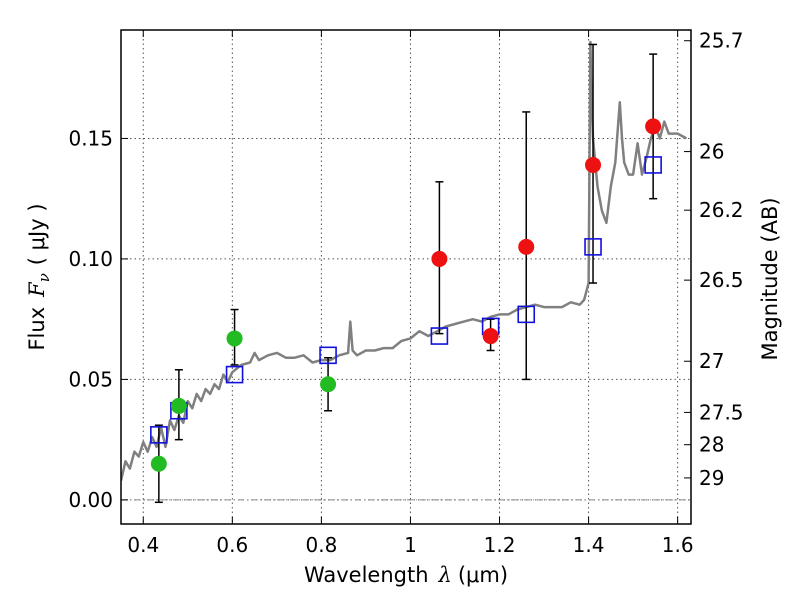 The height and width of the screenshot is (600, 800). What do you see at coordinates (721, 280) in the screenshot?
I see `y2-tick-label: 26.5` at bounding box center [721, 280].